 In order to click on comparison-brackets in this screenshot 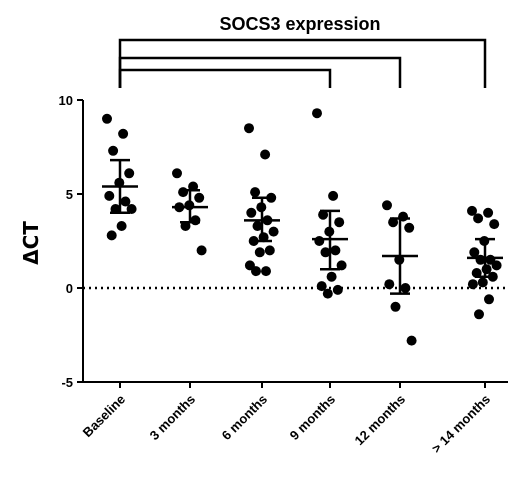, I will do `click(302, 63)`.